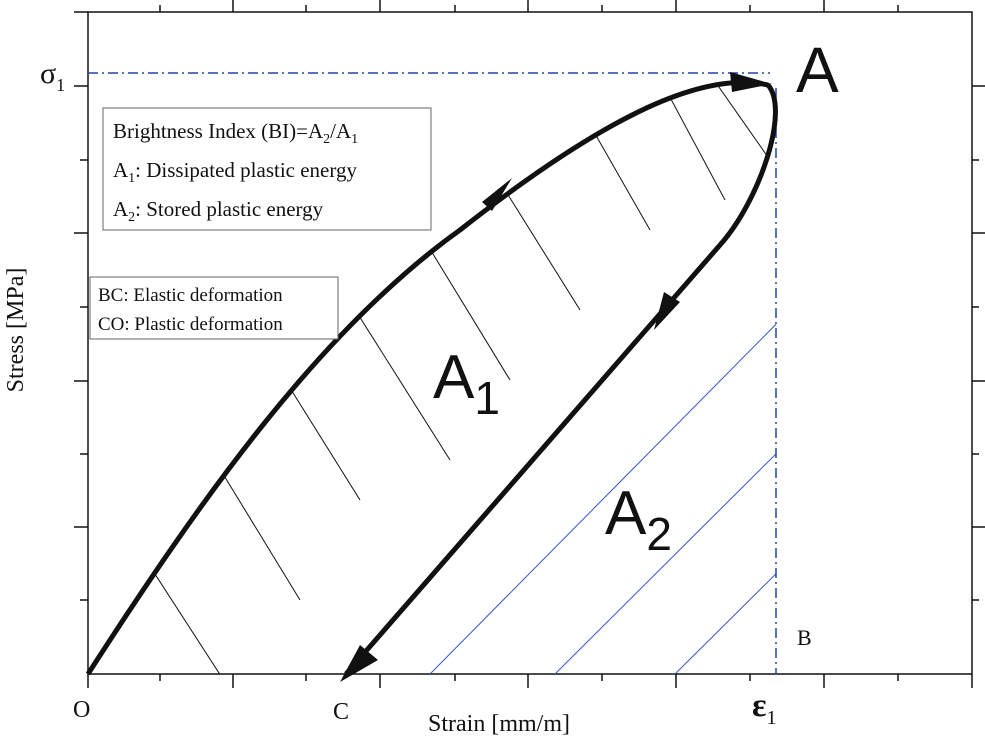  What do you see at coordinates (466, 383) in the screenshot?
I see `area-a1-label: A1` at bounding box center [466, 383].